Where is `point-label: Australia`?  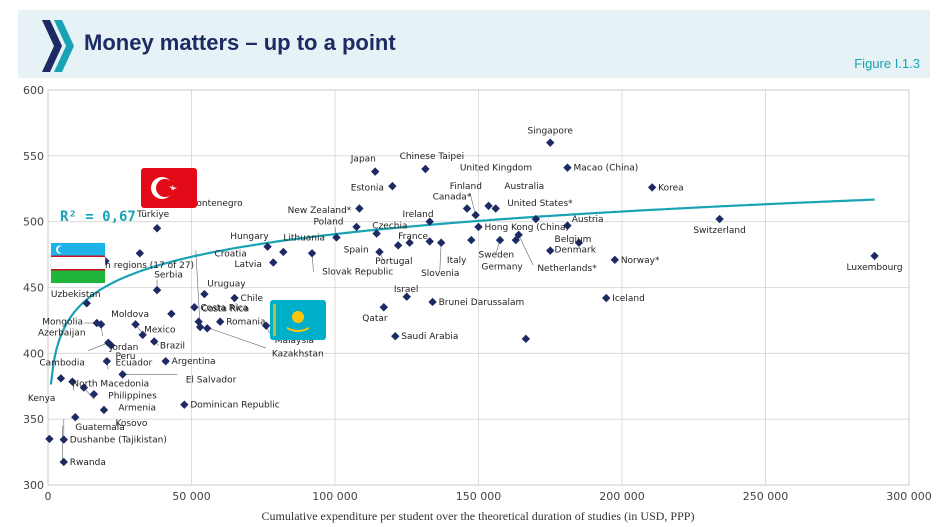 point-label: Australia is located at coordinates (524, 187).